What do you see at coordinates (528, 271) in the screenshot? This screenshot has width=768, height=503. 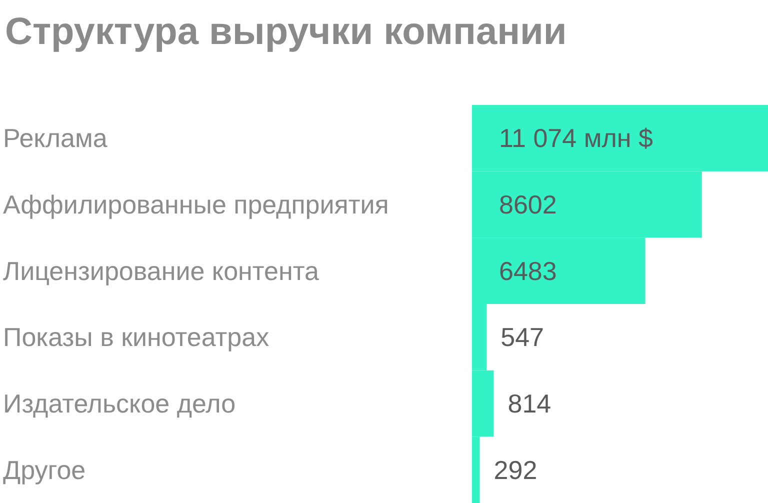 I see `data-label: 6483` at bounding box center [528, 271].